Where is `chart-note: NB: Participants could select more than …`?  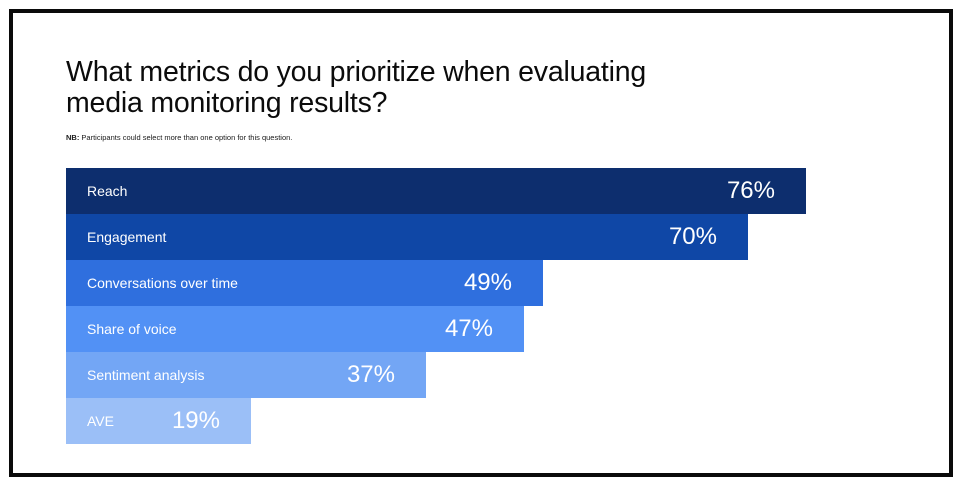
chart-note: NB: Participants could select more than … is located at coordinates (179, 137).